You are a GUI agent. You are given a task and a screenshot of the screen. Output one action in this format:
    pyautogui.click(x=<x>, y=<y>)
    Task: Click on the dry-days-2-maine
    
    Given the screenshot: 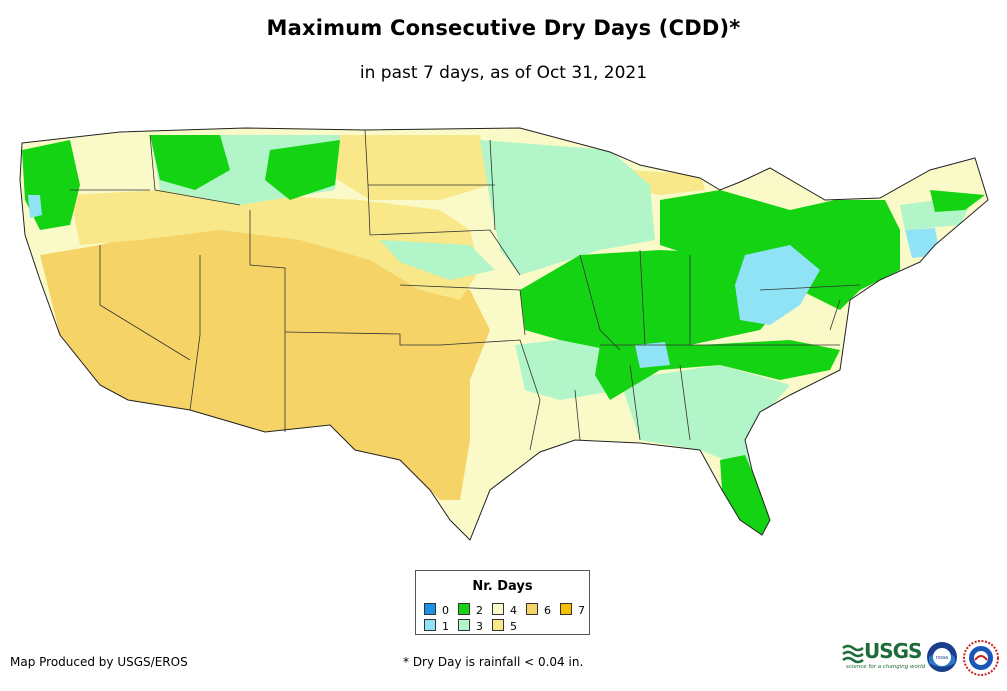 What is the action you would take?
    pyautogui.click(x=957, y=201)
    